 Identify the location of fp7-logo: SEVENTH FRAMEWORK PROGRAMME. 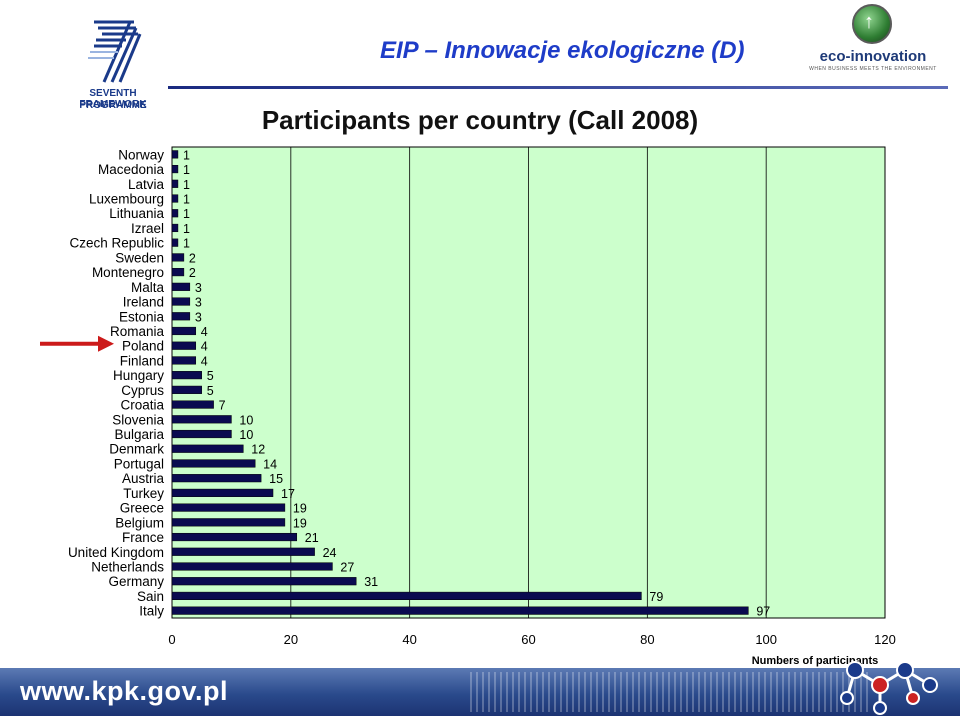
(113, 65).